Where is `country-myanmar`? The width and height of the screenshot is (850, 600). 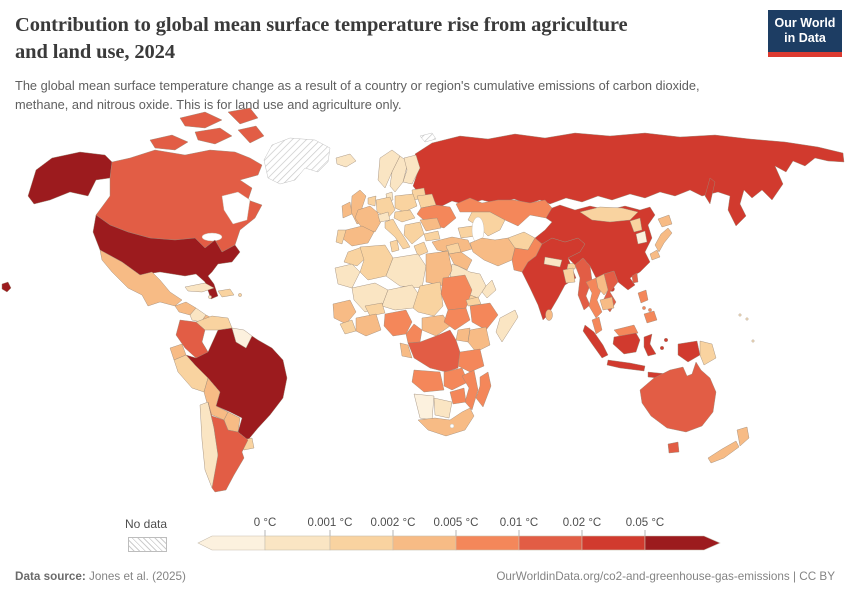
country-myanmar is located at coordinates (583, 284).